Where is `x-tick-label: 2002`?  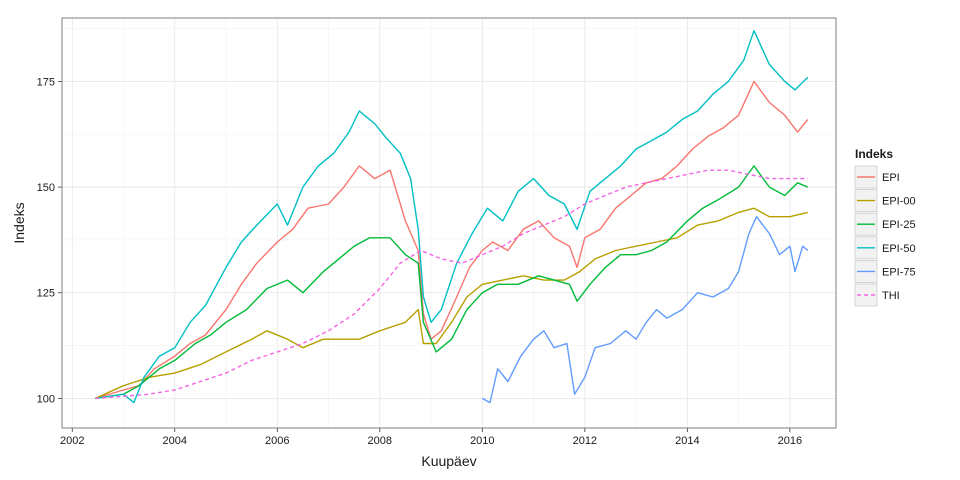
x-tick-label: 2002 is located at coordinates (72, 441).